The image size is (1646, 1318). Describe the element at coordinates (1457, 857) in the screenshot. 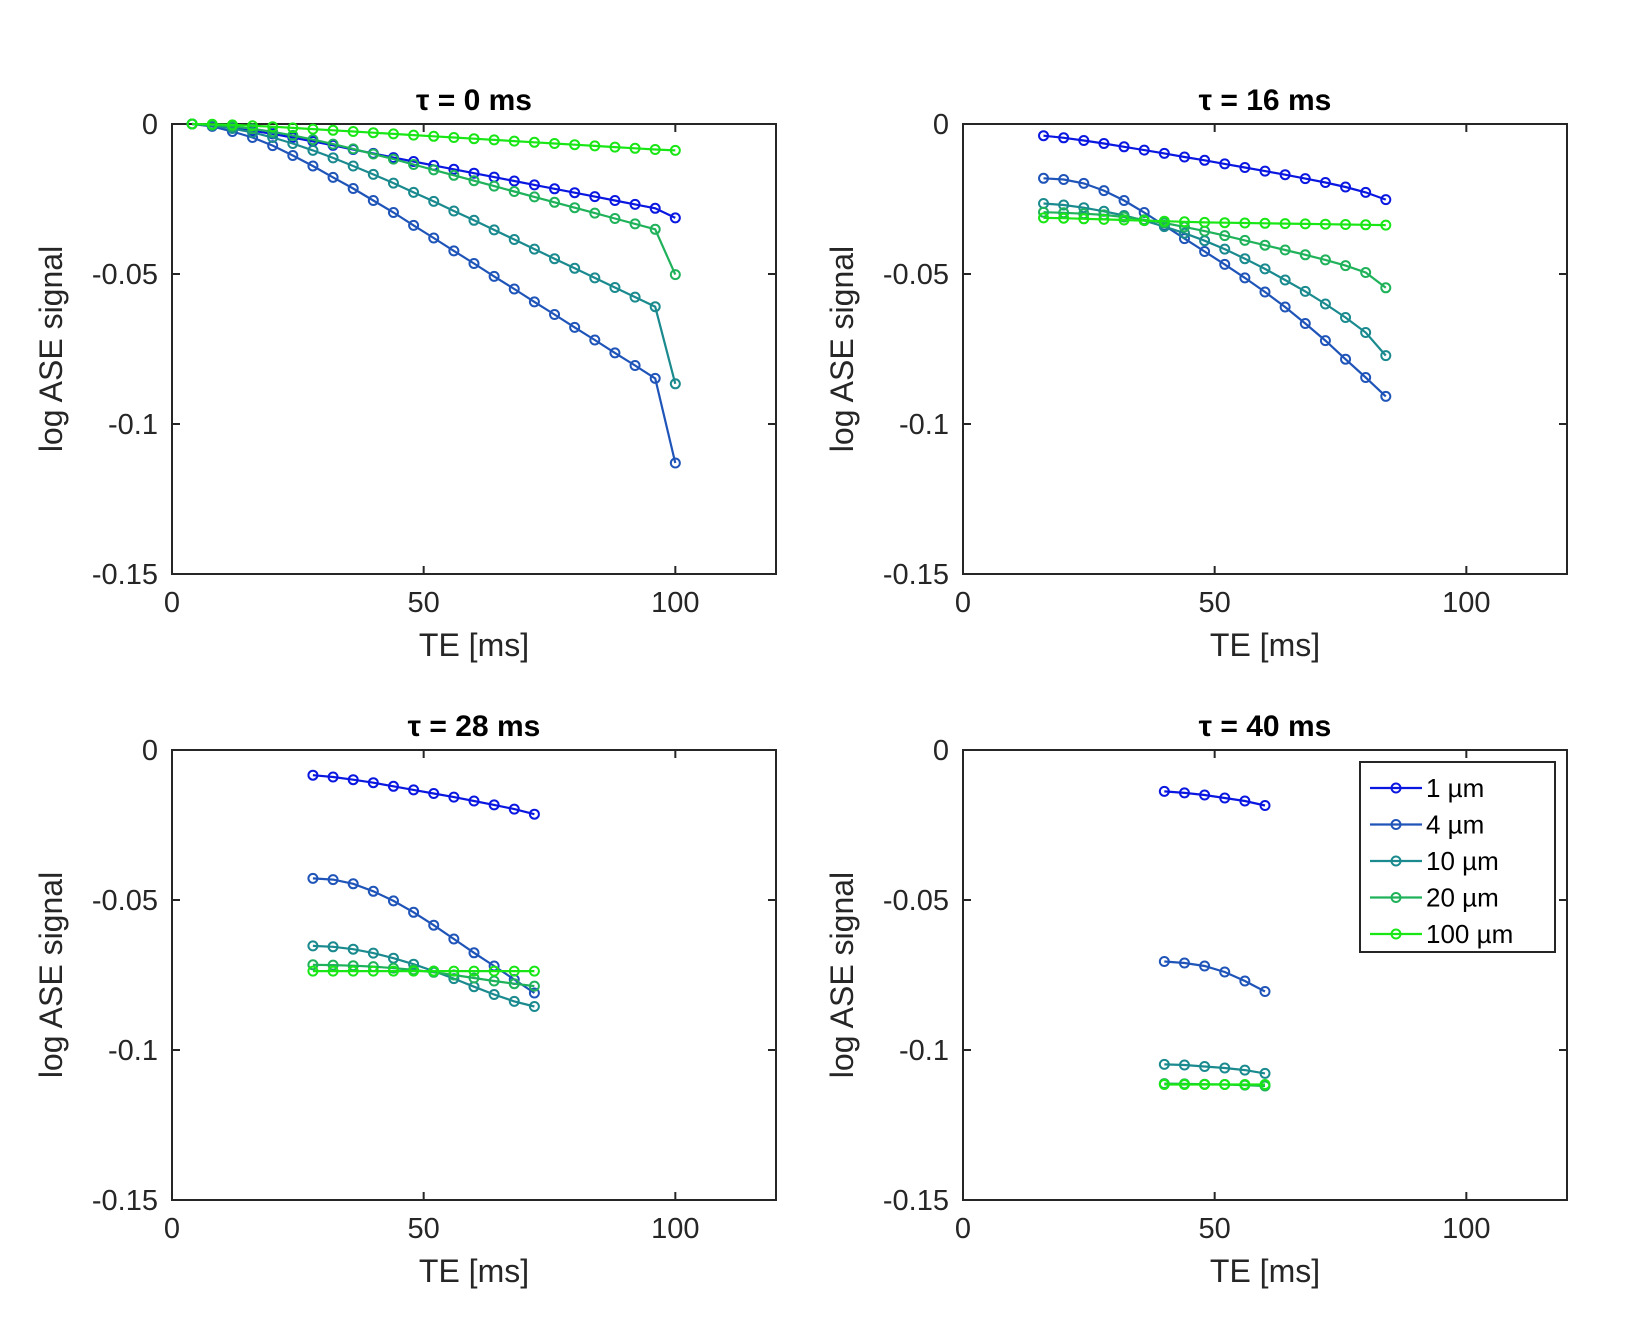

I see `legend: 1 µm 4 µm 10 µm 20 µm 100 µm` at that location.